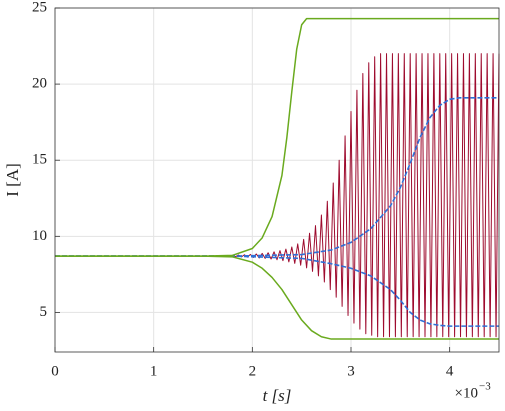 This screenshot has height=411, width=505. Describe the element at coordinates (466, 393) in the screenshot. I see `x-scale-base: ×10` at that location.